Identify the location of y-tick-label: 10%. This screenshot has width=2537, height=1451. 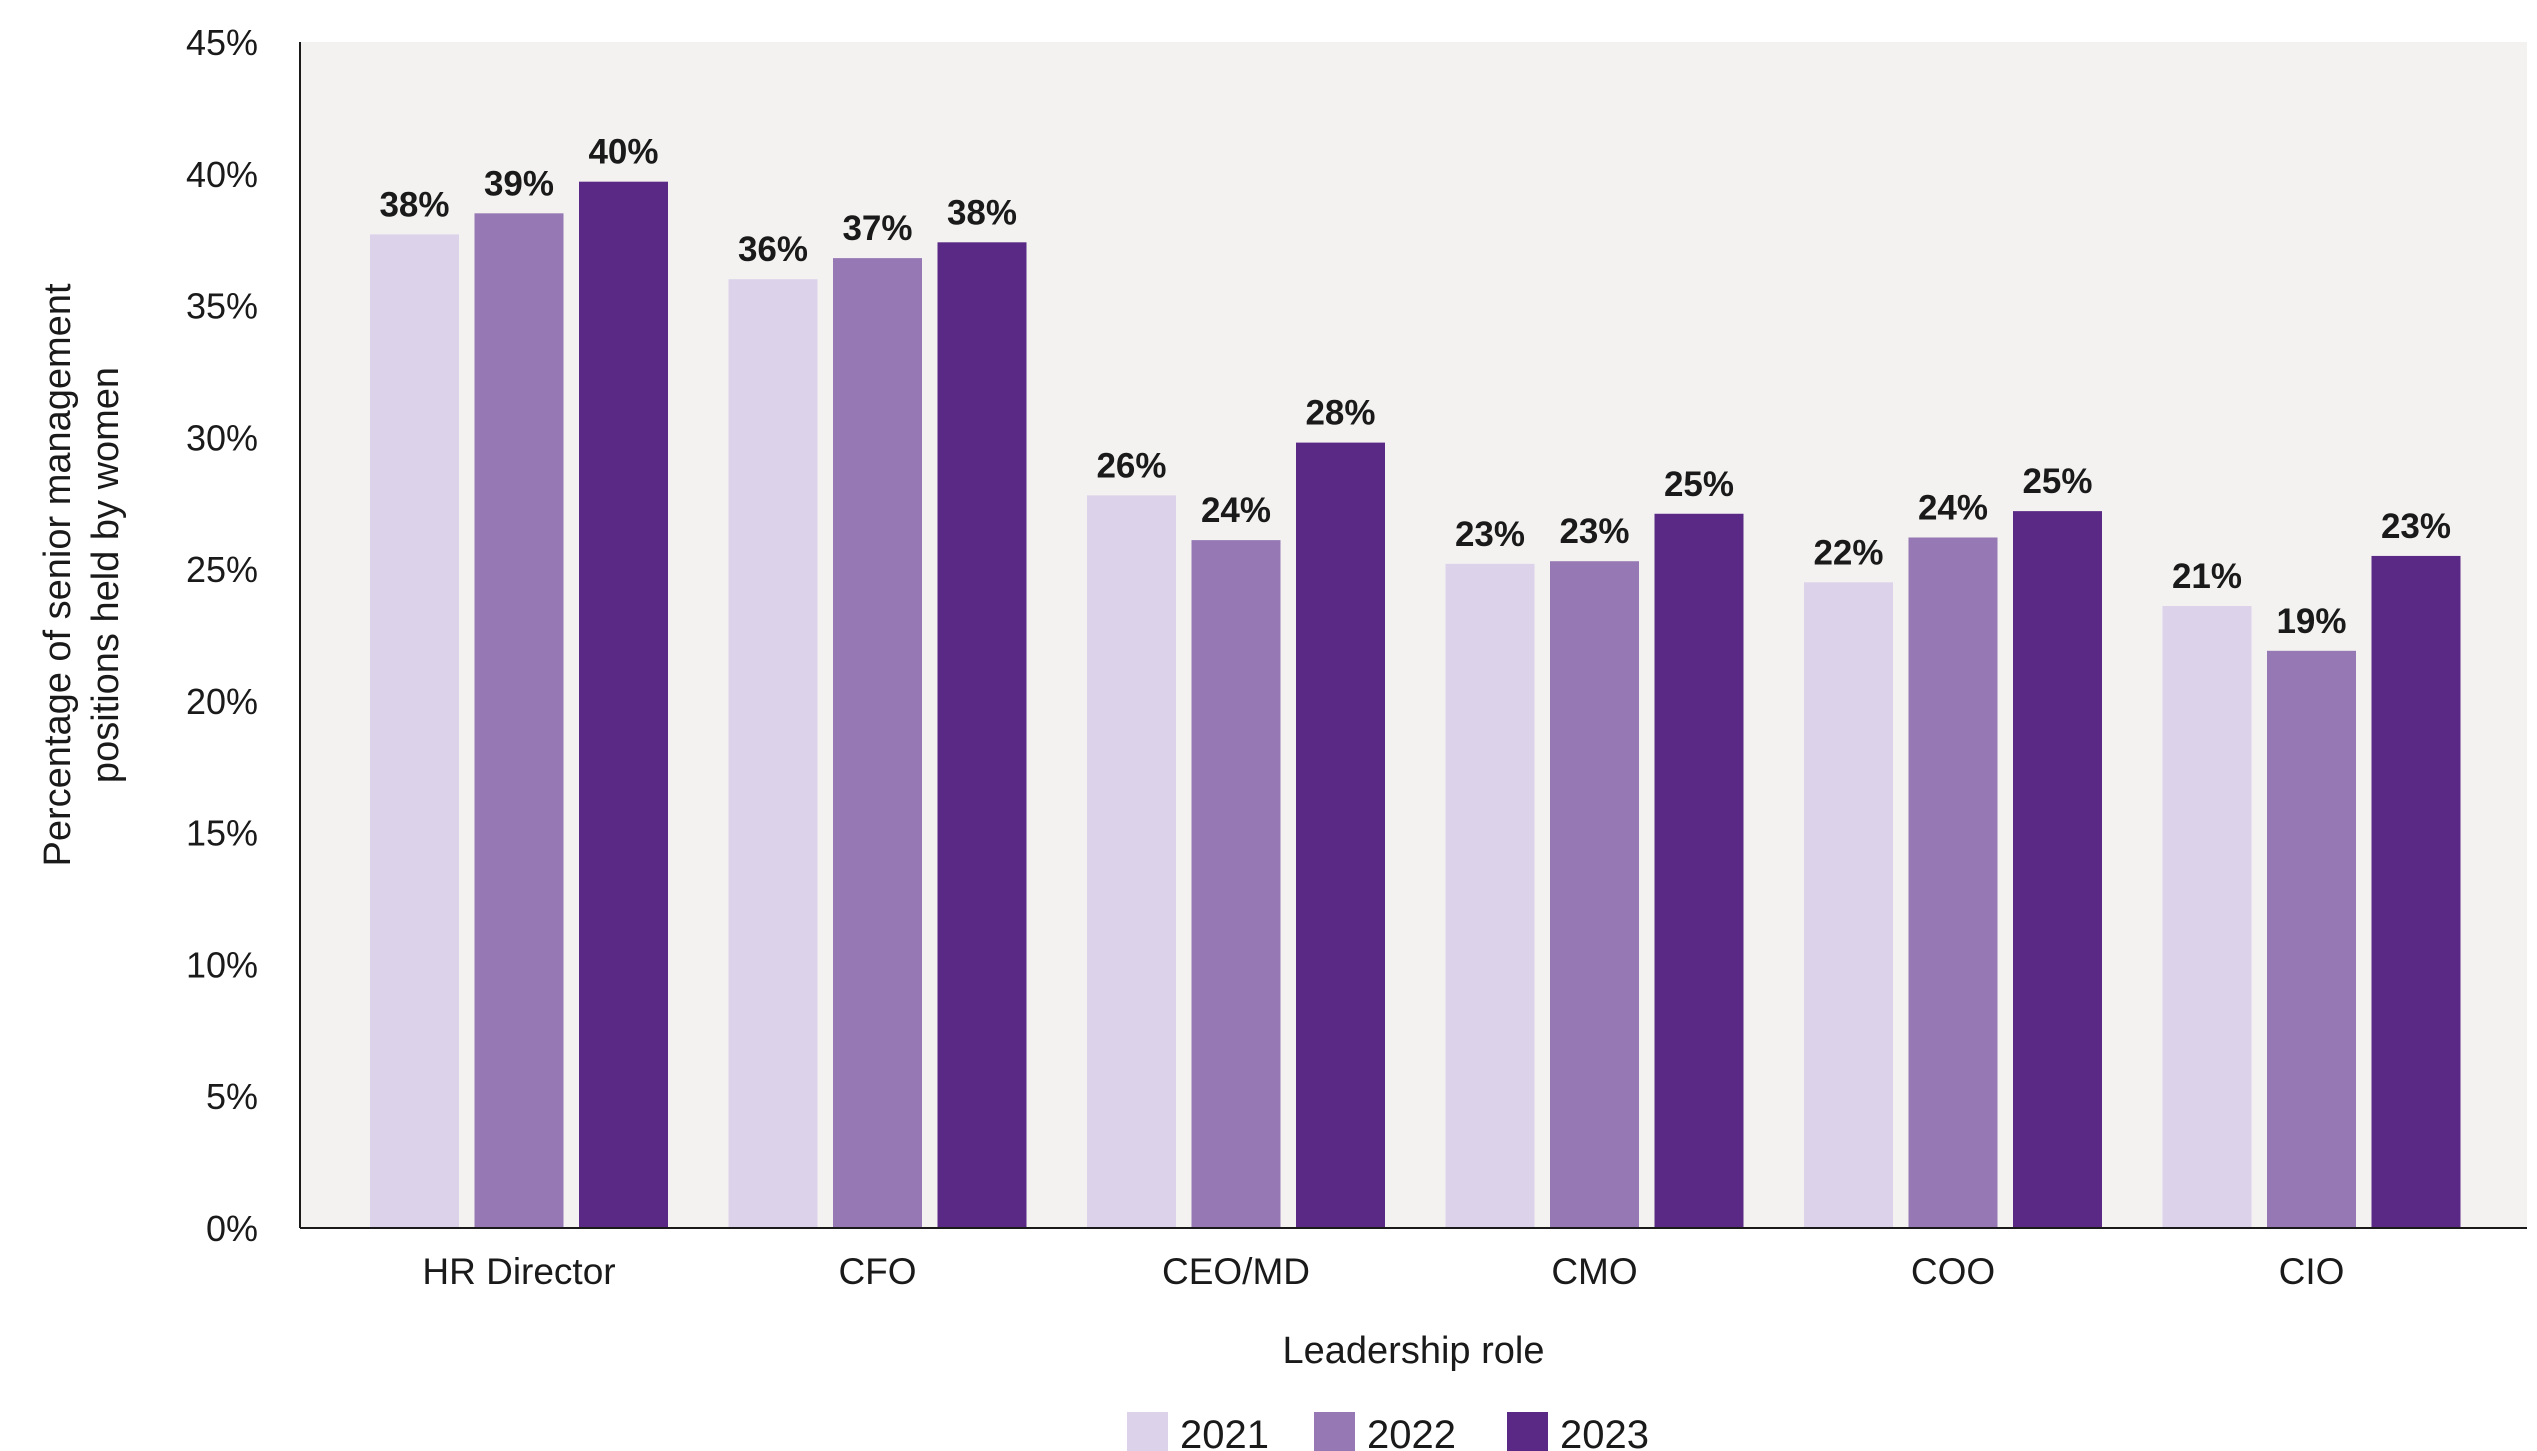
(222, 964).